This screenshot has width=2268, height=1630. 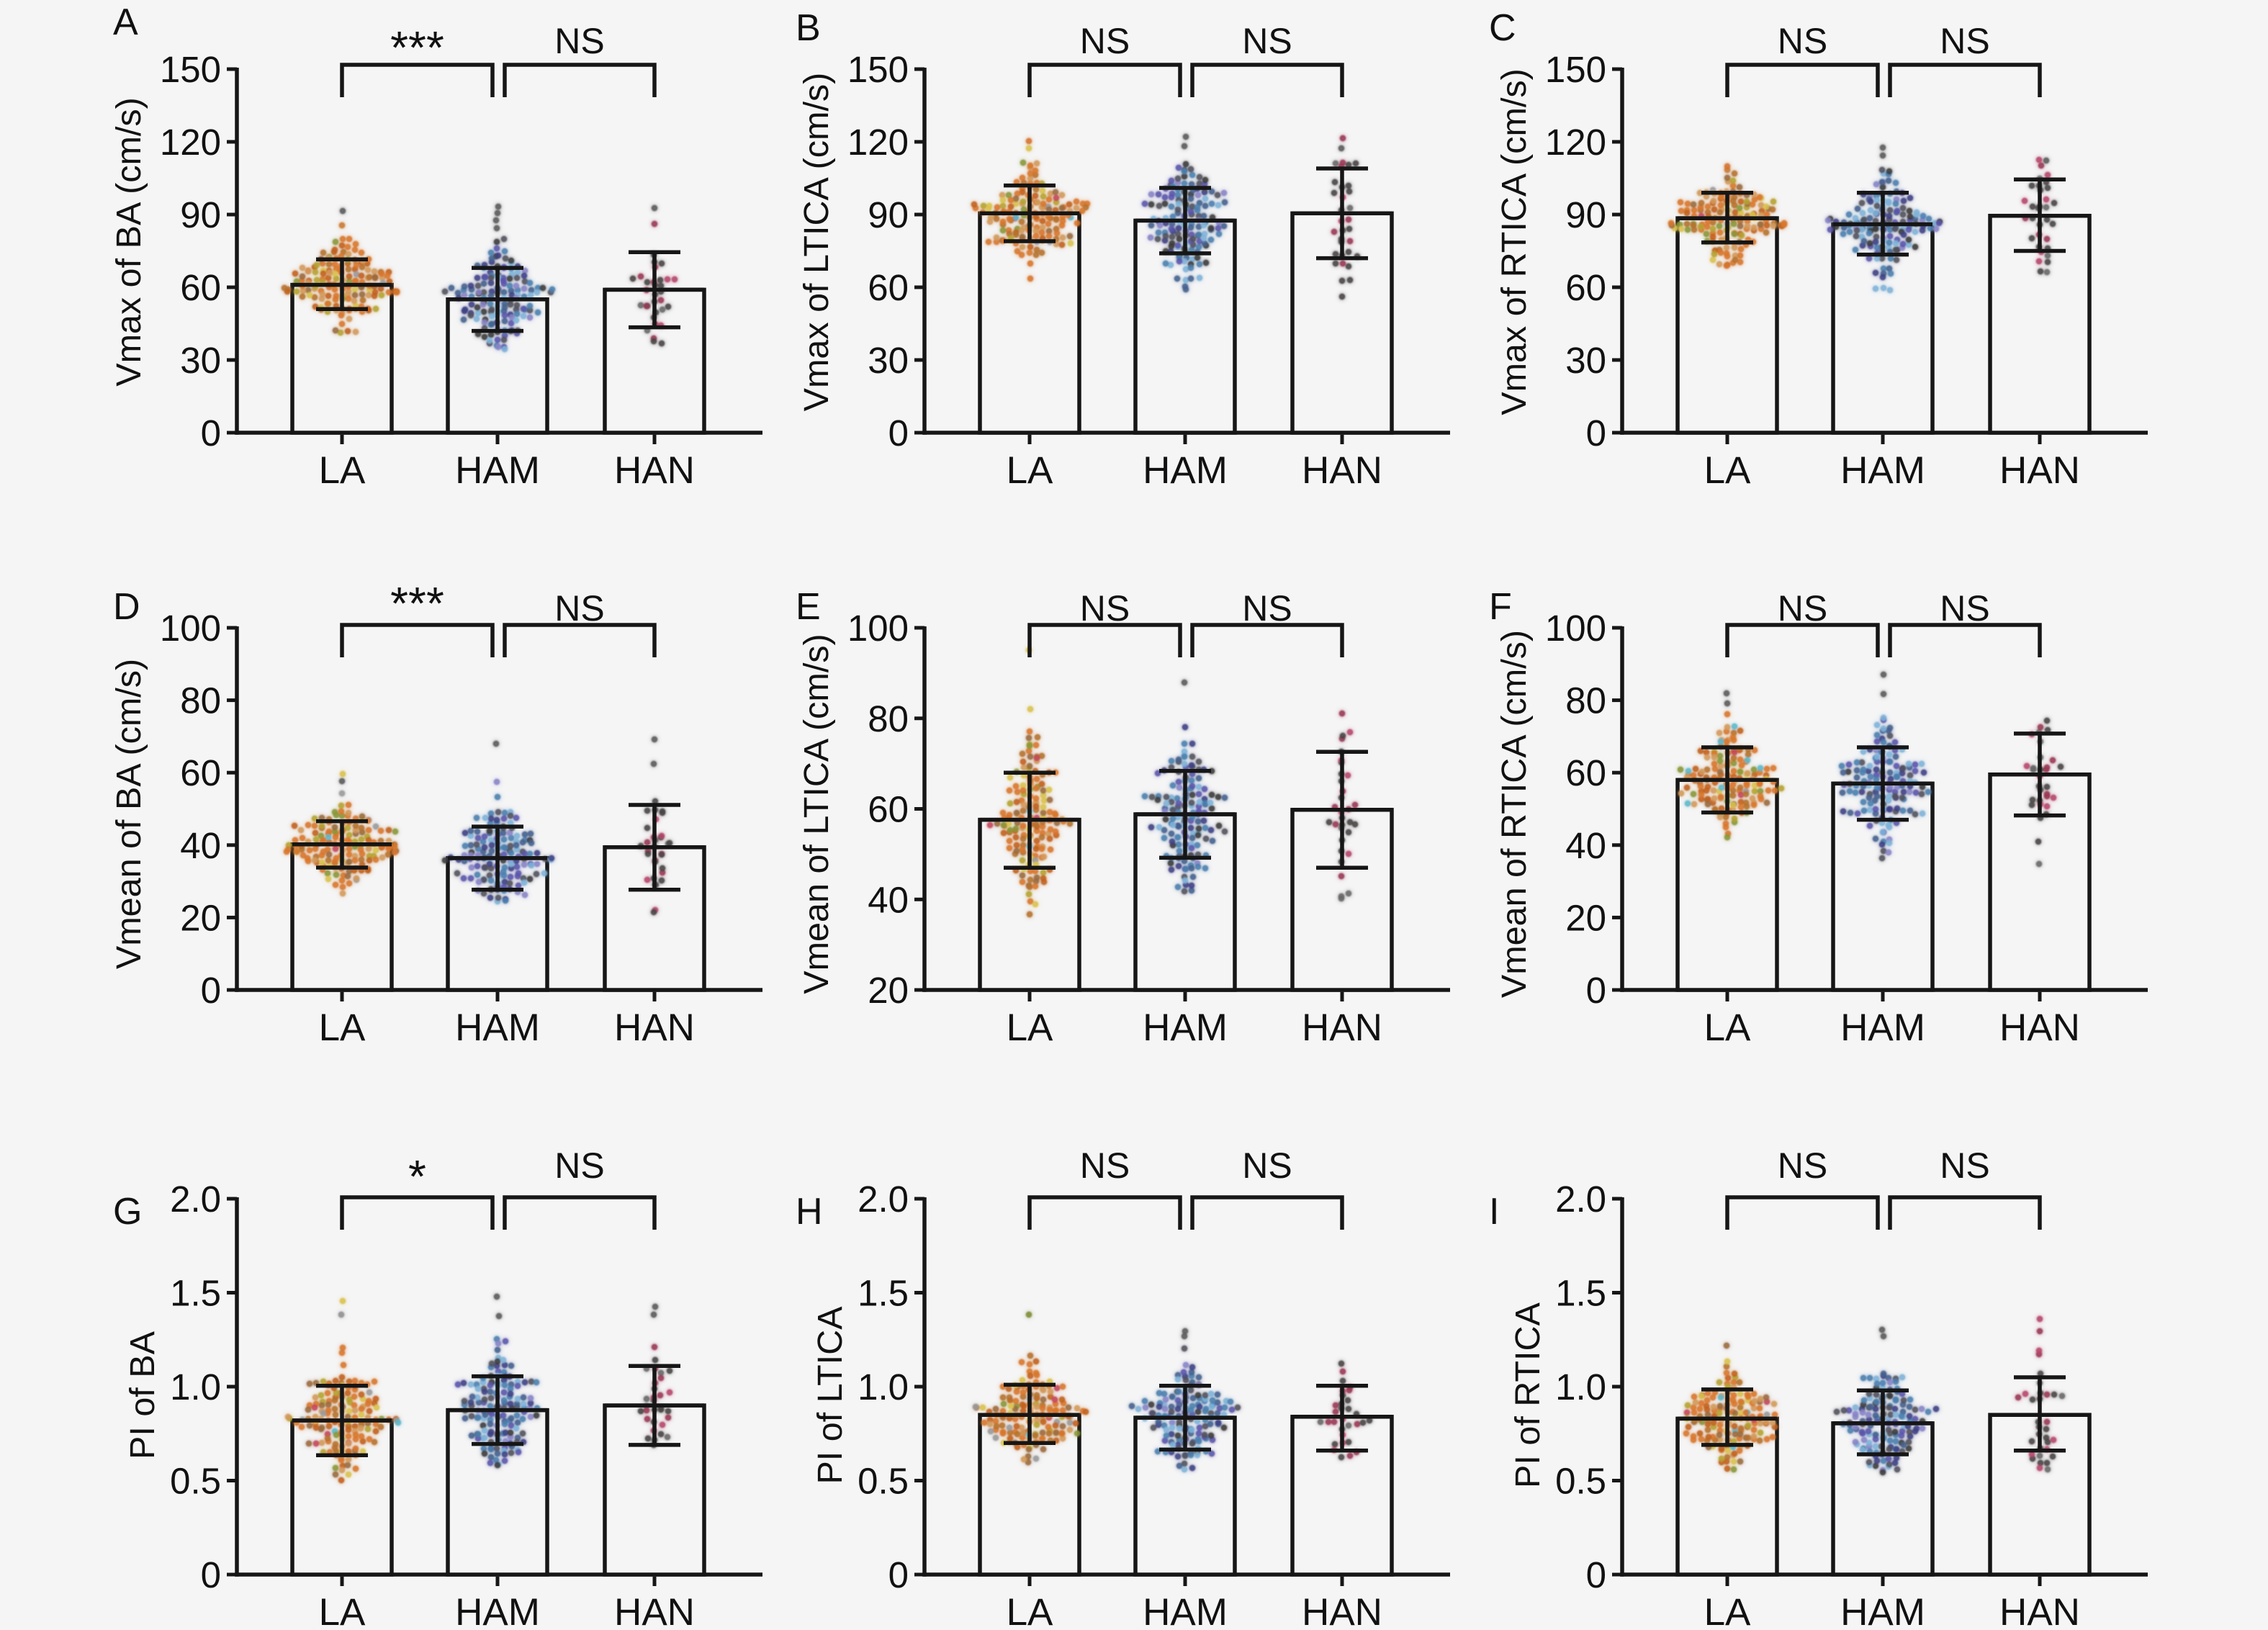 I want to click on svg-text: PI of LTICA, so click(x=830, y=1395).